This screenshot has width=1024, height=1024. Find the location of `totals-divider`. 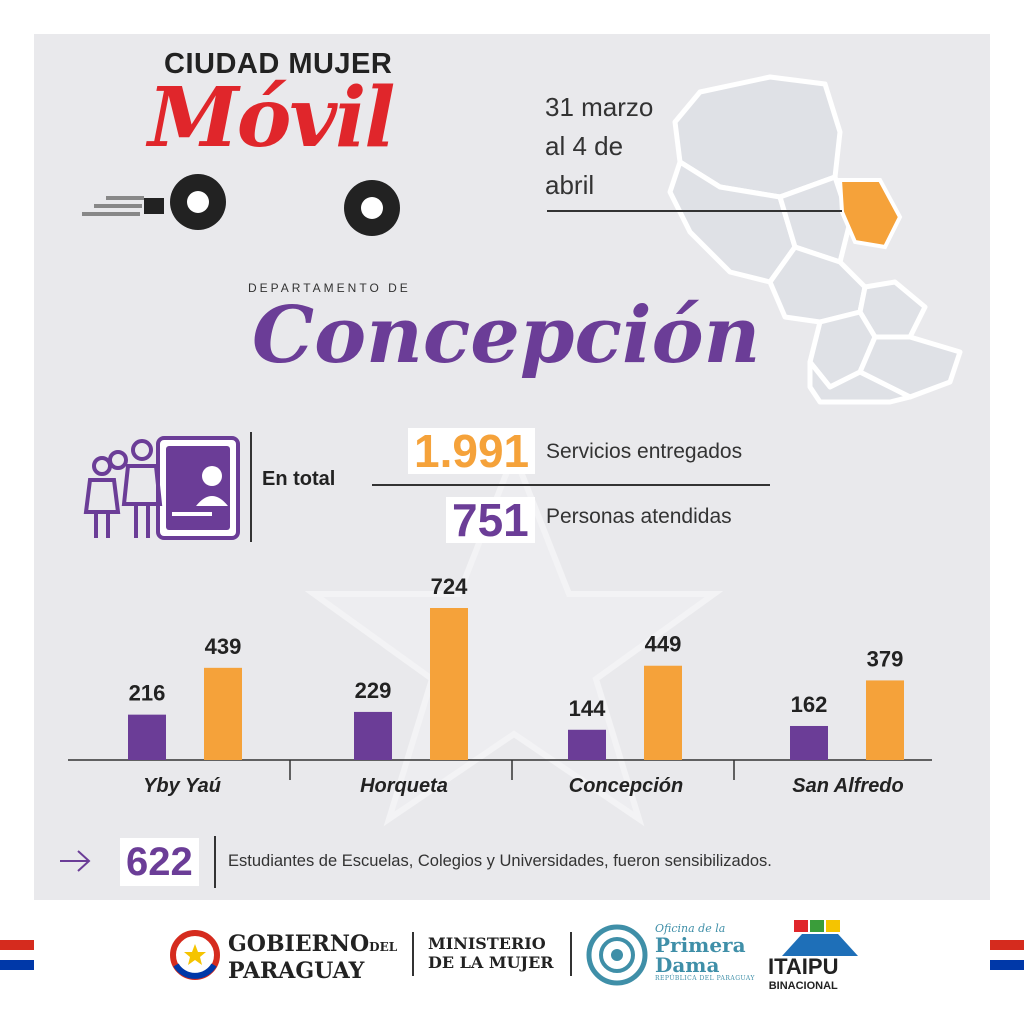

totals-divider is located at coordinates (251, 487).